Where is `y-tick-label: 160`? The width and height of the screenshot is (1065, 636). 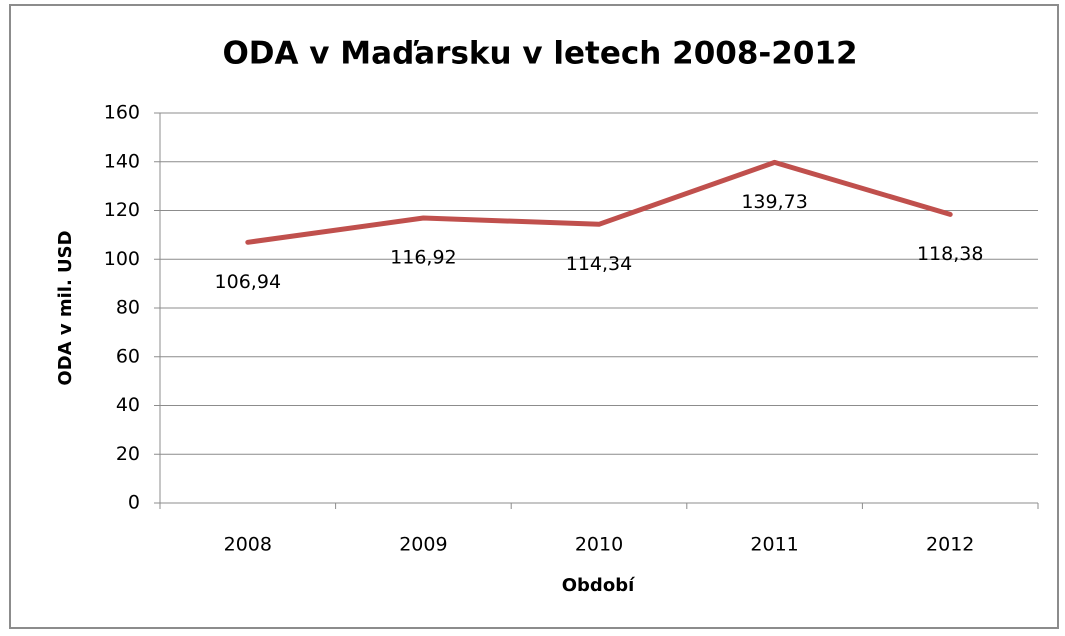
y-tick-label: 160 is located at coordinates (122, 113).